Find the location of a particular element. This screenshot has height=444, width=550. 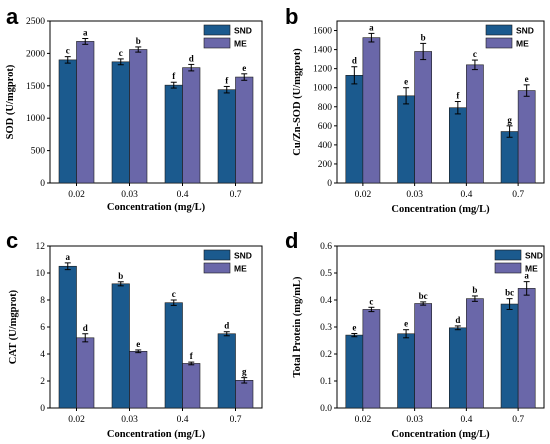

y-tick-label: 0.1 is located at coordinates (326, 382).